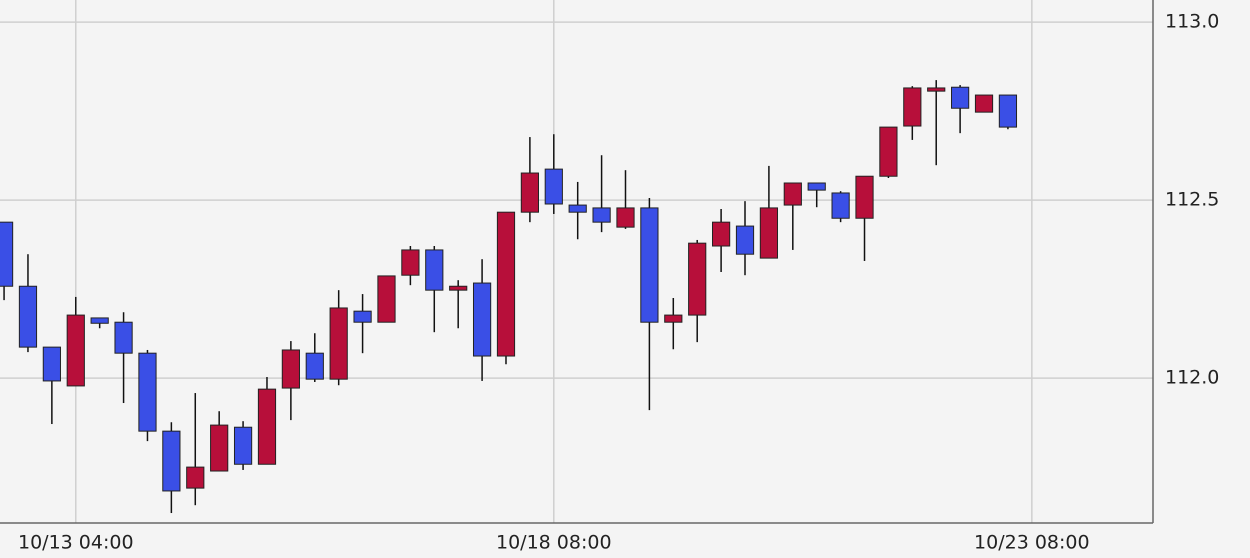 The image size is (1250, 558). Describe the element at coordinates (1032, 543) in the screenshot. I see `x-tick-label: 10/23 08:00` at that location.